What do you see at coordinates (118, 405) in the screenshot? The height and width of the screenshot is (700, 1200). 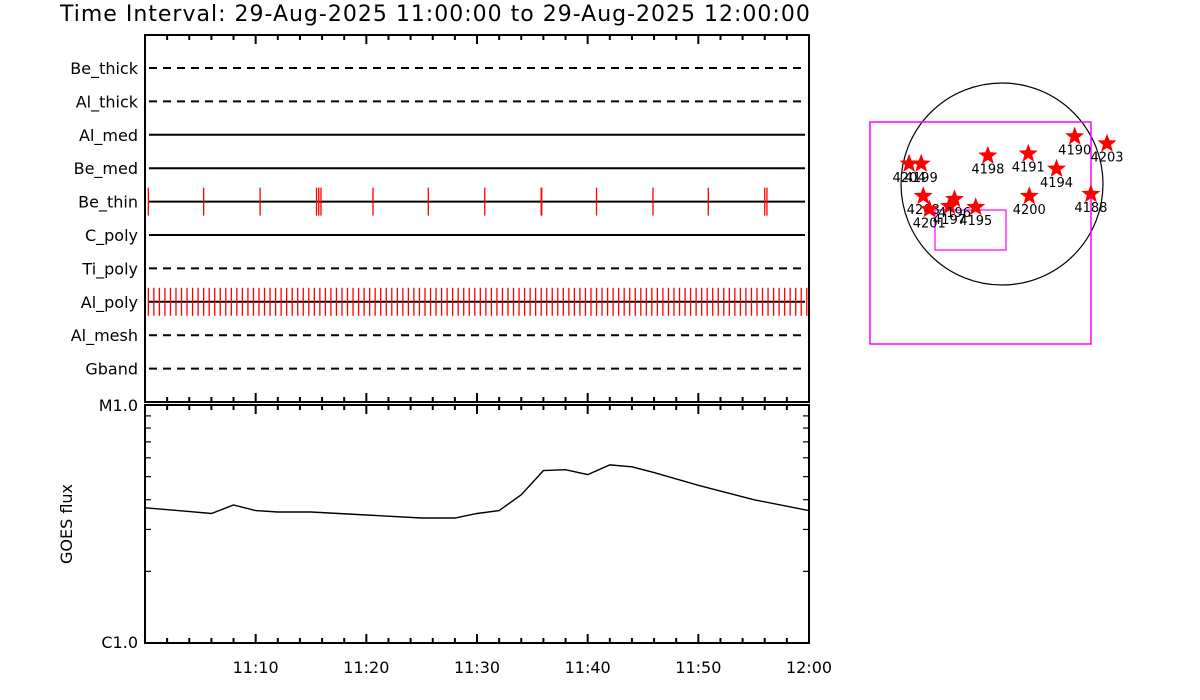 I see `y-tick-label-top: M1.0` at bounding box center [118, 405].